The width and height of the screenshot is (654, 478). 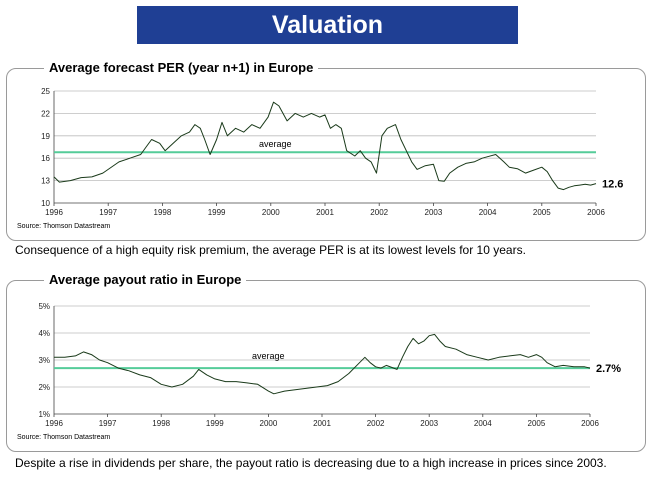 What do you see at coordinates (44, 333) in the screenshot?
I see `payout-y-tick-label: 4%` at bounding box center [44, 333].